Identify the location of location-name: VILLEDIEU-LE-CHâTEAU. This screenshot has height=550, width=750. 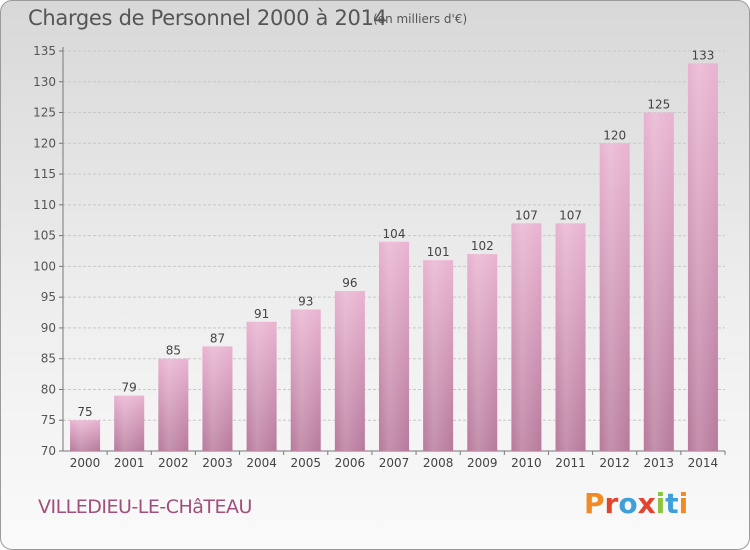
(145, 507).